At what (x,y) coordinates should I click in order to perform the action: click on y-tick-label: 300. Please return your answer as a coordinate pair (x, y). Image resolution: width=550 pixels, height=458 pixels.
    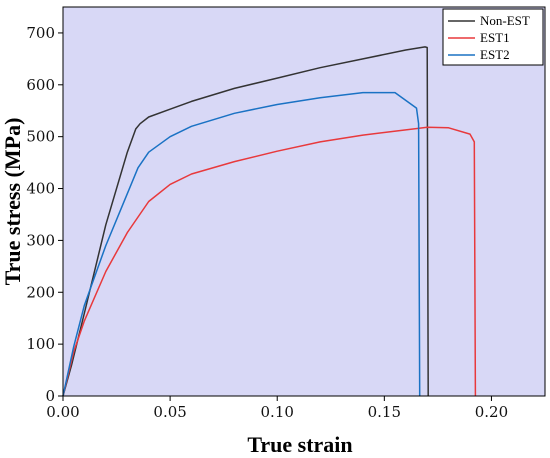
    Looking at the image, I should click on (40, 240).